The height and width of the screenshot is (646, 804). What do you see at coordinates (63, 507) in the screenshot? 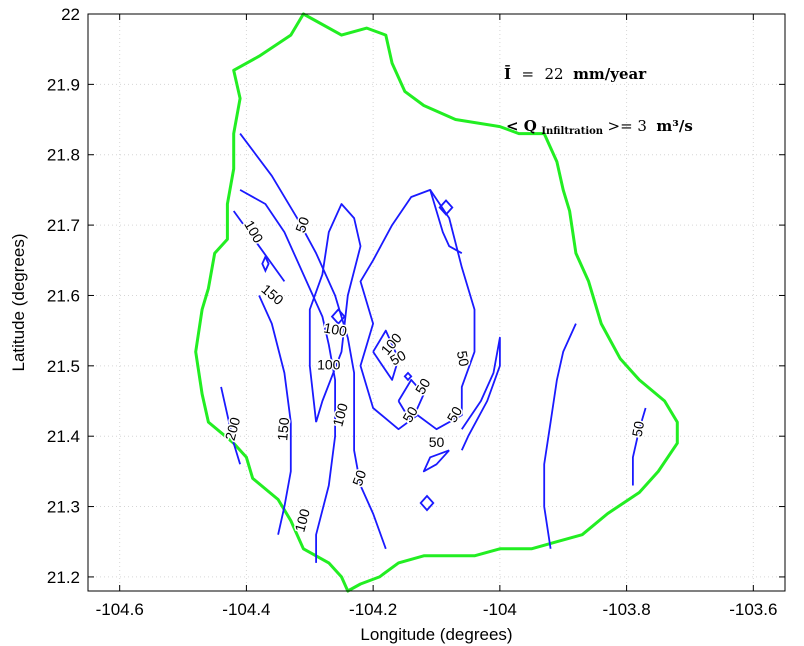
I see `y-tick-label: 21.3` at bounding box center [63, 507].